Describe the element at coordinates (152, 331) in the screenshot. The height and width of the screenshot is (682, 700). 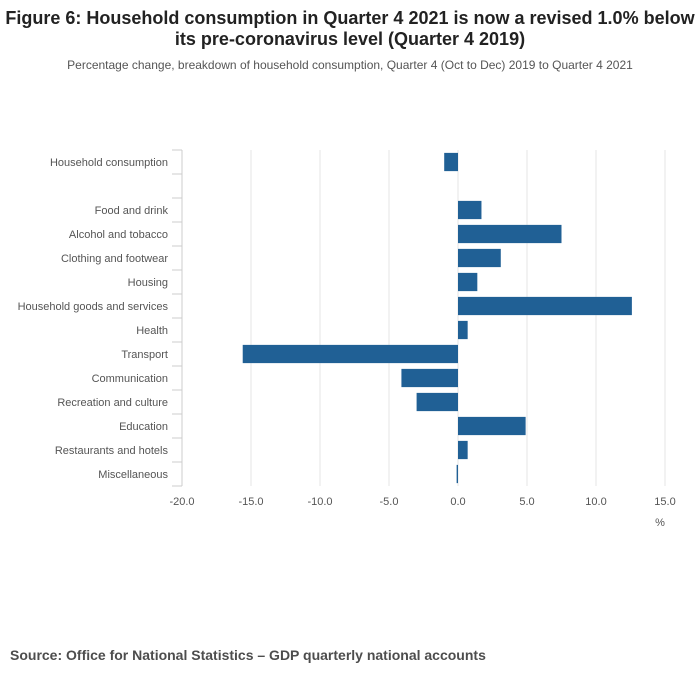
I see `category-label: Health` at that location.